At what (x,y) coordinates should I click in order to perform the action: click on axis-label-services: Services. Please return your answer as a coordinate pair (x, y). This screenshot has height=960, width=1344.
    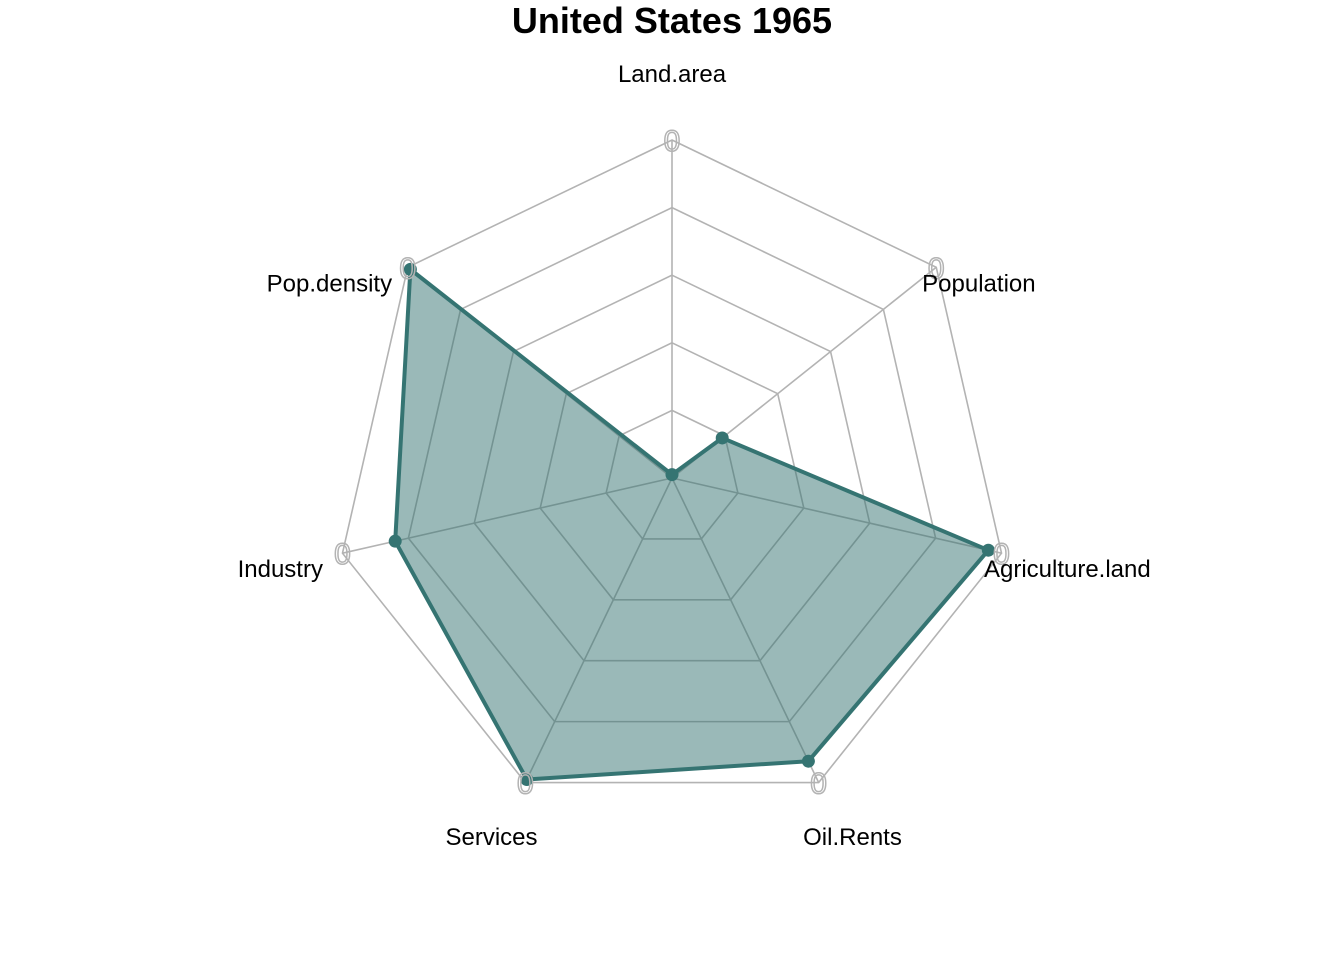
    Looking at the image, I should click on (491, 837).